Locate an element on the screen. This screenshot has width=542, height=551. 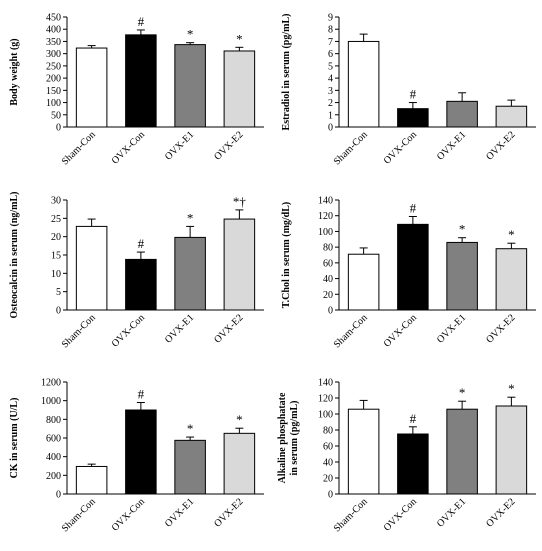
y-tick-label: 1200 is located at coordinates (51, 383).